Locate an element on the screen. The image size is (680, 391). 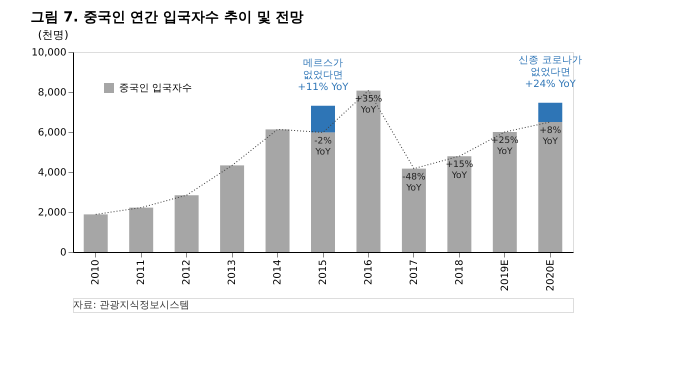
x-tick-label: 2014 is located at coordinates (278, 272).